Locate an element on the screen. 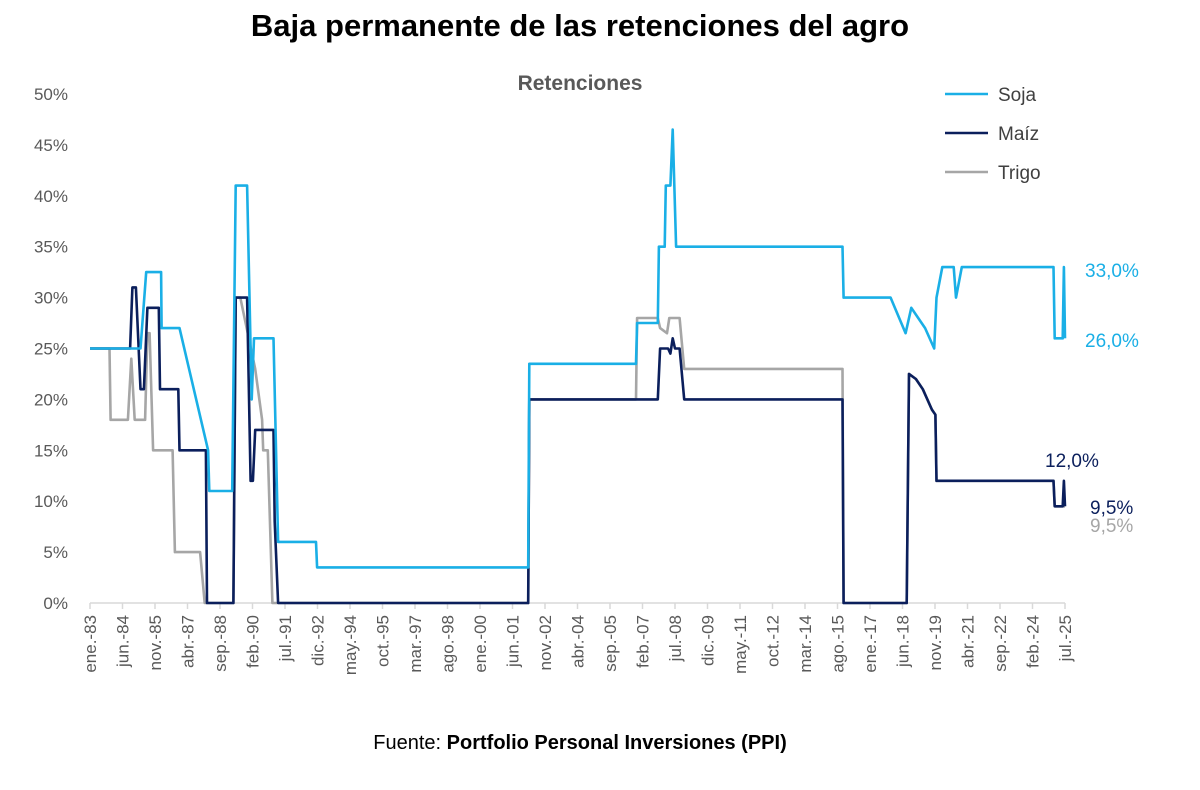 The height and width of the screenshot is (790, 1200). chart-subtitle: Retenciones is located at coordinates (580, 83).